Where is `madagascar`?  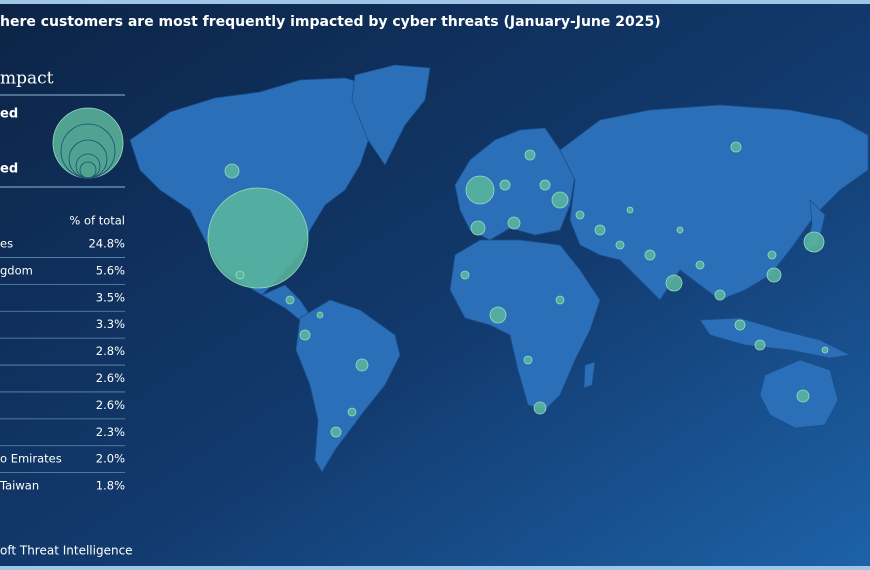 madagascar is located at coordinates (589, 375).